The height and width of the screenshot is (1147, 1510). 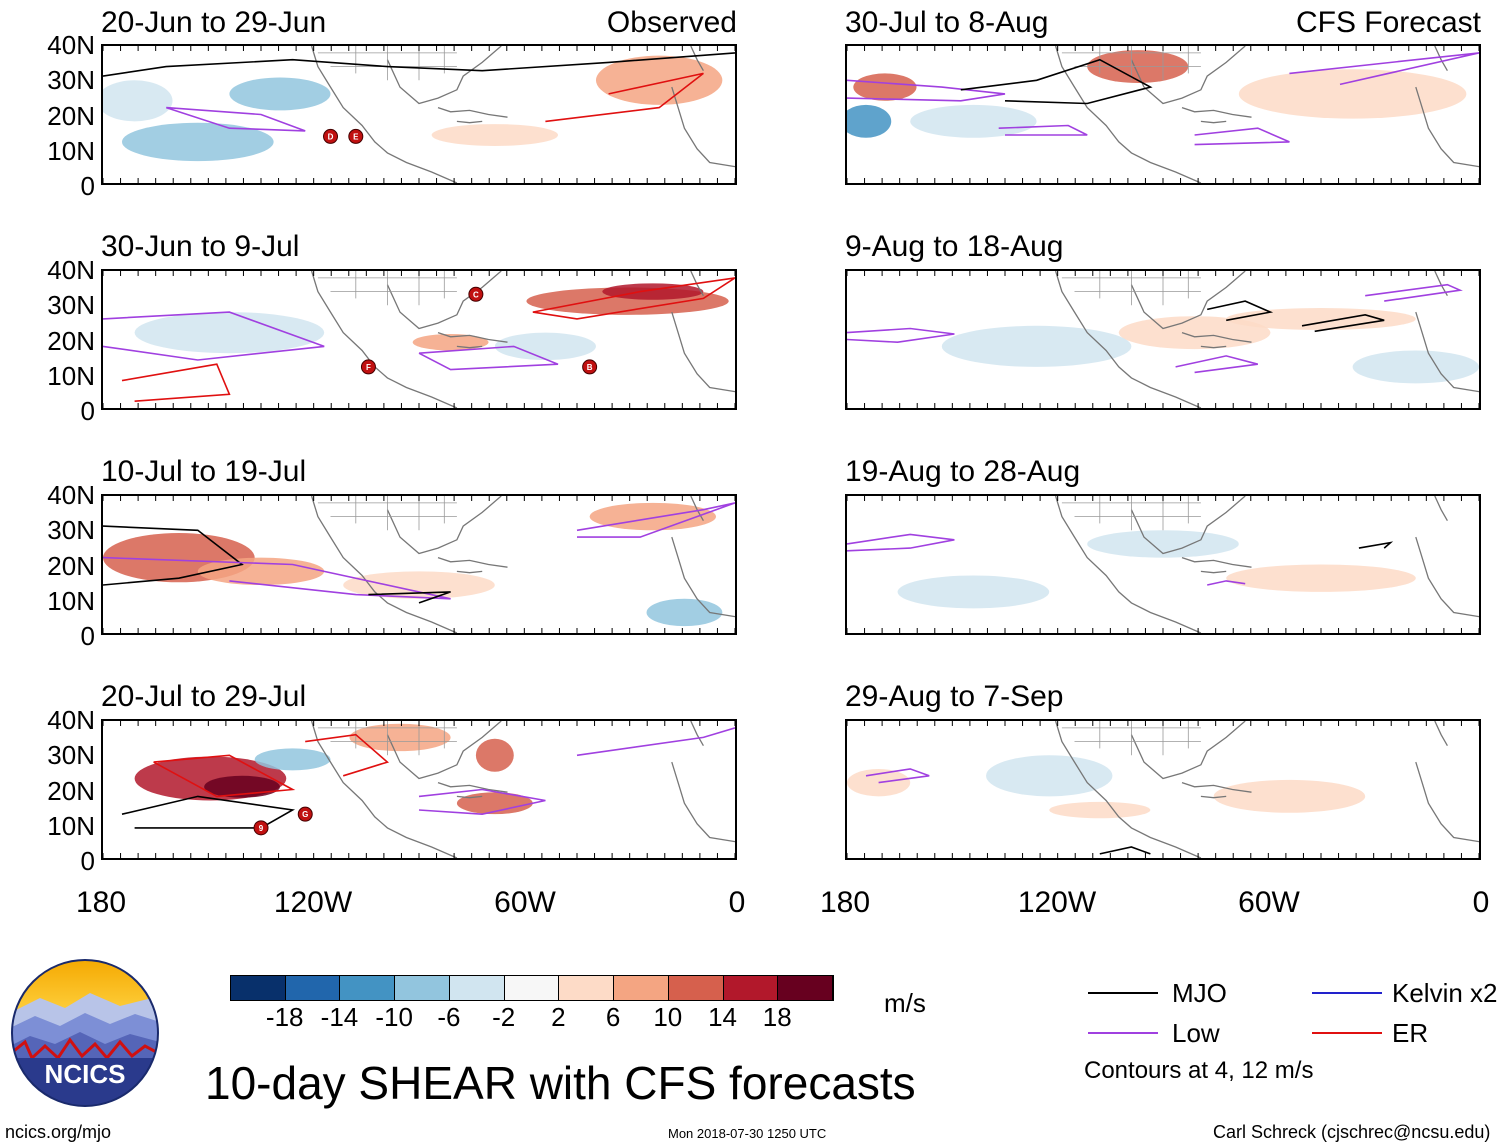 What do you see at coordinates (590, 367) in the screenshot?
I see `svg-text: B` at bounding box center [590, 367].